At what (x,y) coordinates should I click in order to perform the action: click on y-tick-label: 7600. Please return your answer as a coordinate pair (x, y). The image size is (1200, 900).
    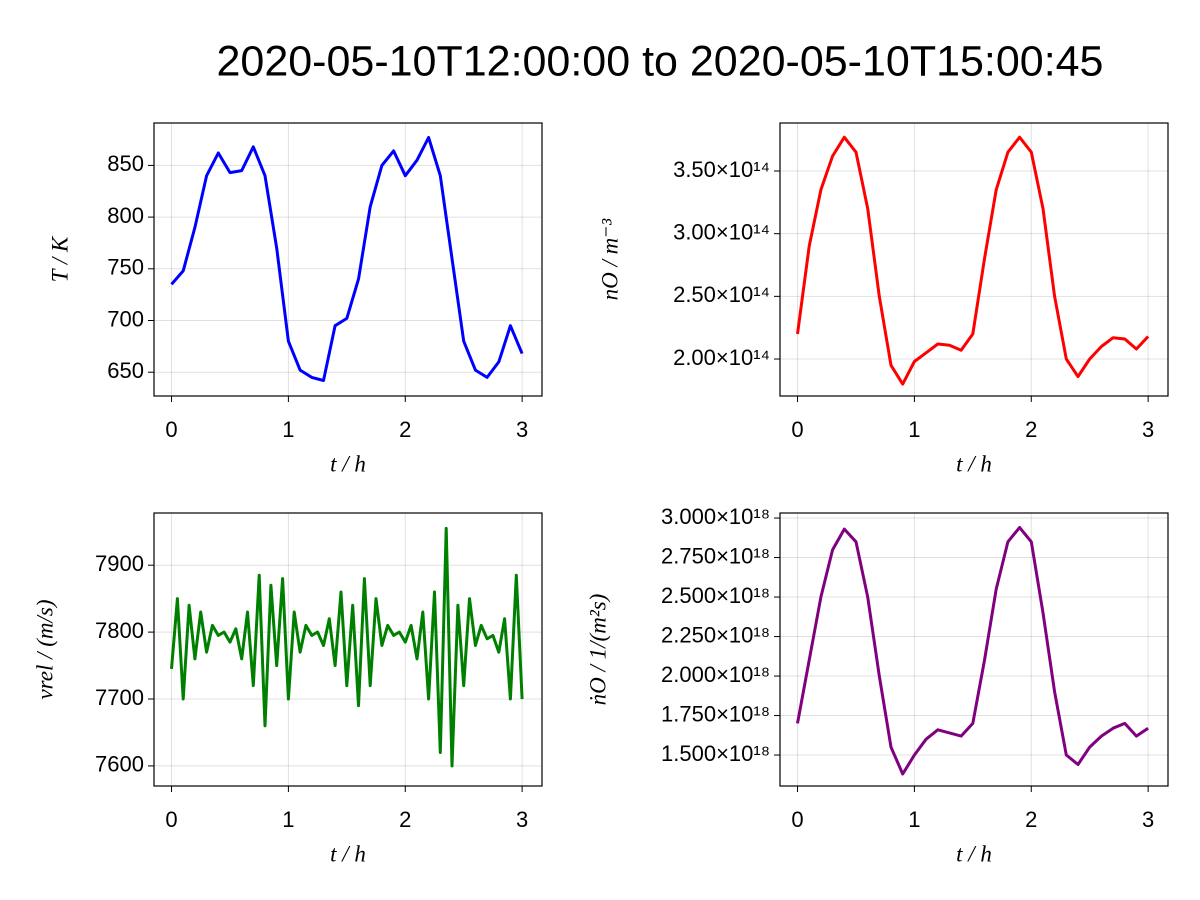
    Looking at the image, I should click on (119, 764).